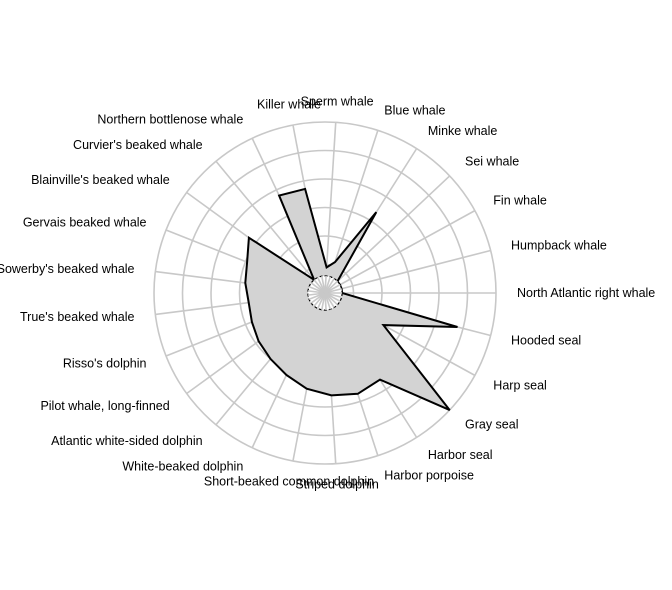 This screenshot has height=590, width=672. What do you see at coordinates (463, 131) in the screenshot?
I see `category-label: Minke whale` at bounding box center [463, 131].